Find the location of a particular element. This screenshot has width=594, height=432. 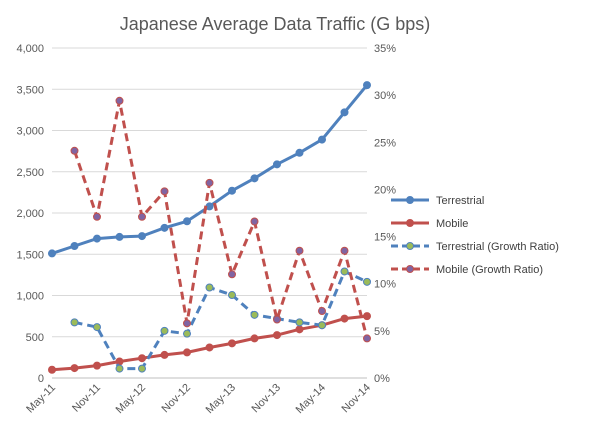

y-right-tick-label: 0% is located at coordinates (382, 379).